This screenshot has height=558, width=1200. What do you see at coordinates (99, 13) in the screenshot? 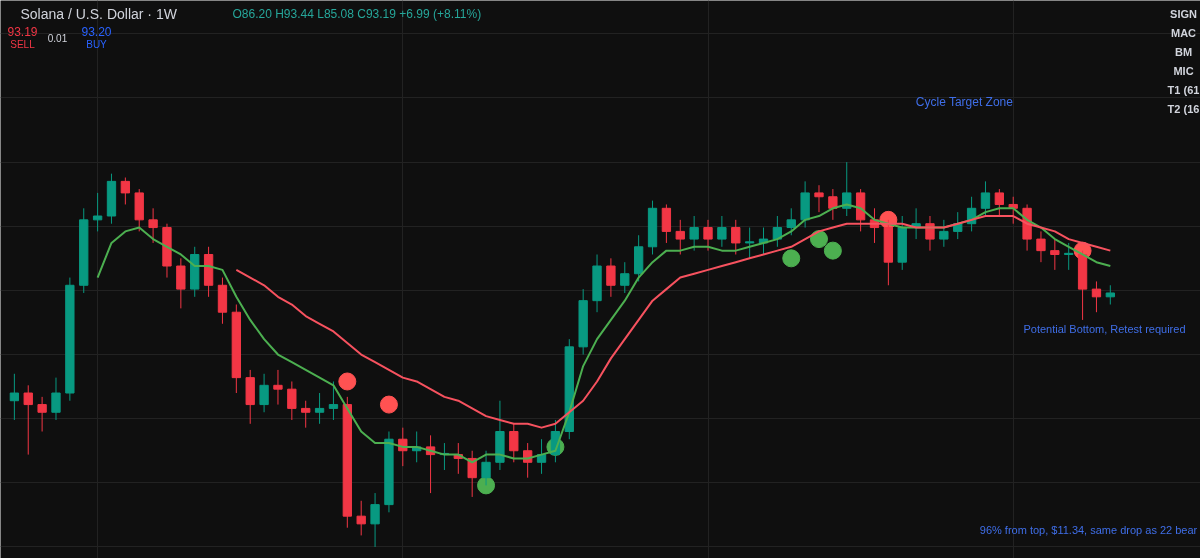
I see `chart-title: Solana / U.S. Dollar · 1W` at bounding box center [99, 13].